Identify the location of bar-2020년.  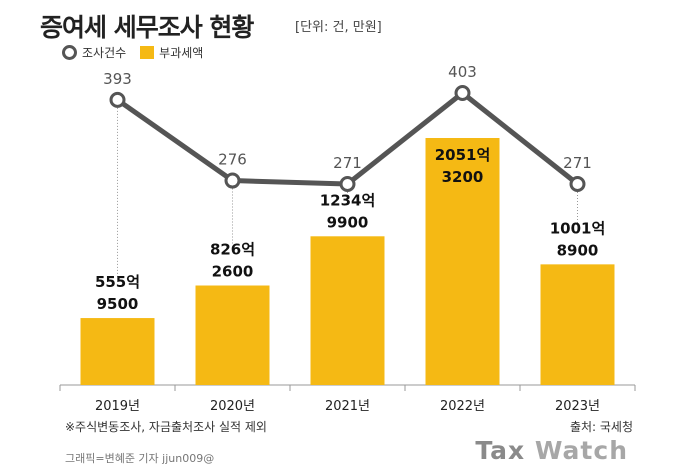
(232, 335).